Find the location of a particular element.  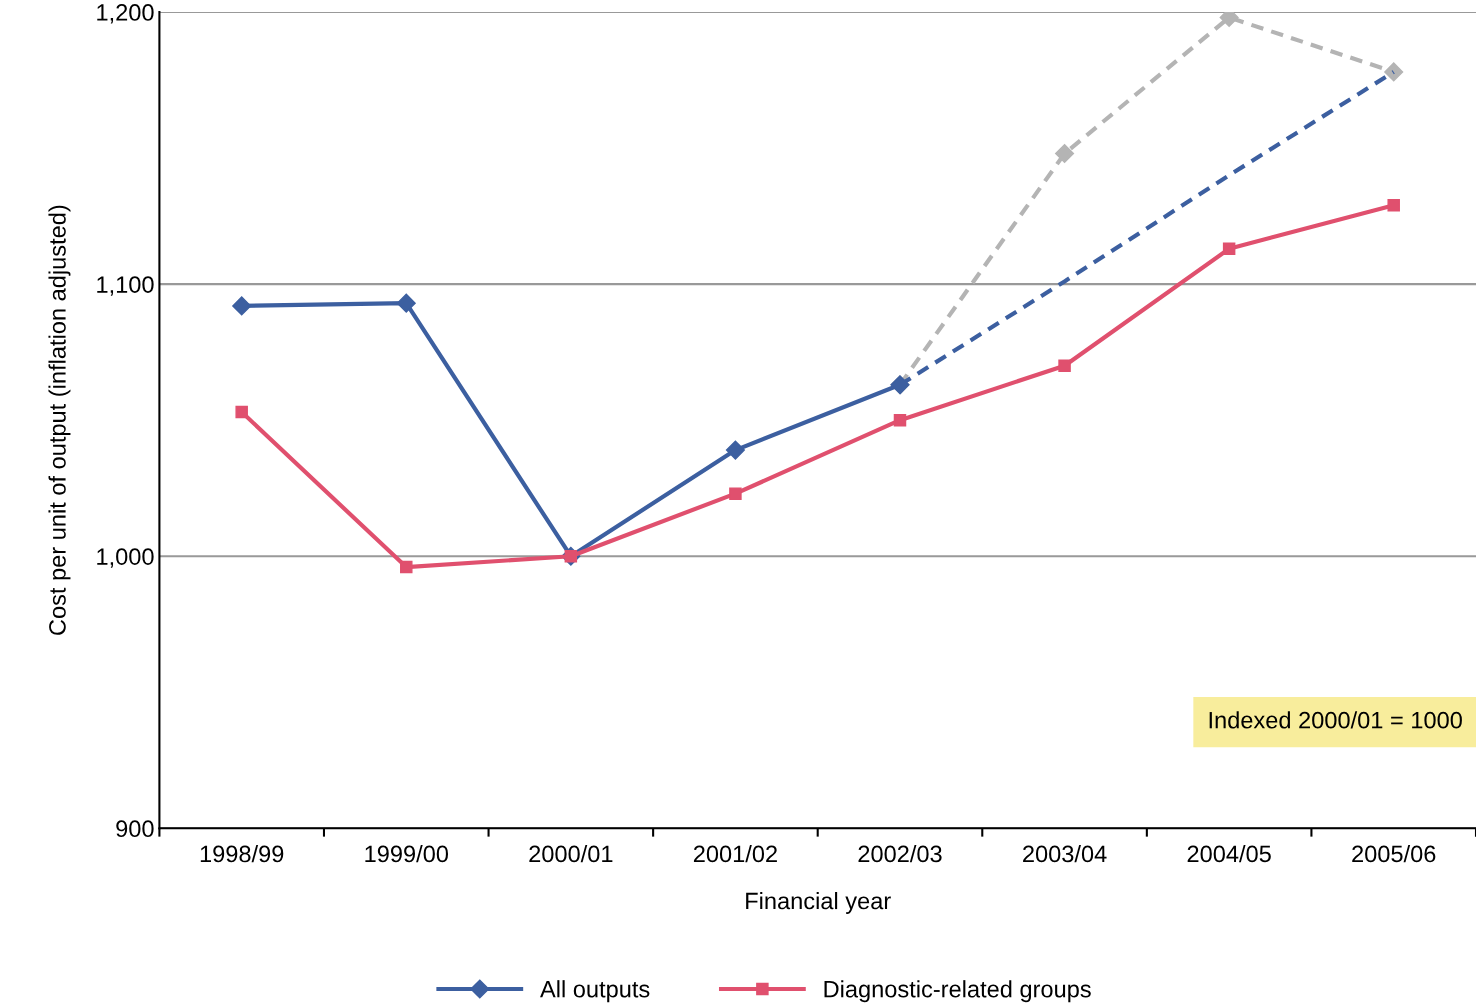

legend-label: Diagnostic-related groups is located at coordinates (957, 991).